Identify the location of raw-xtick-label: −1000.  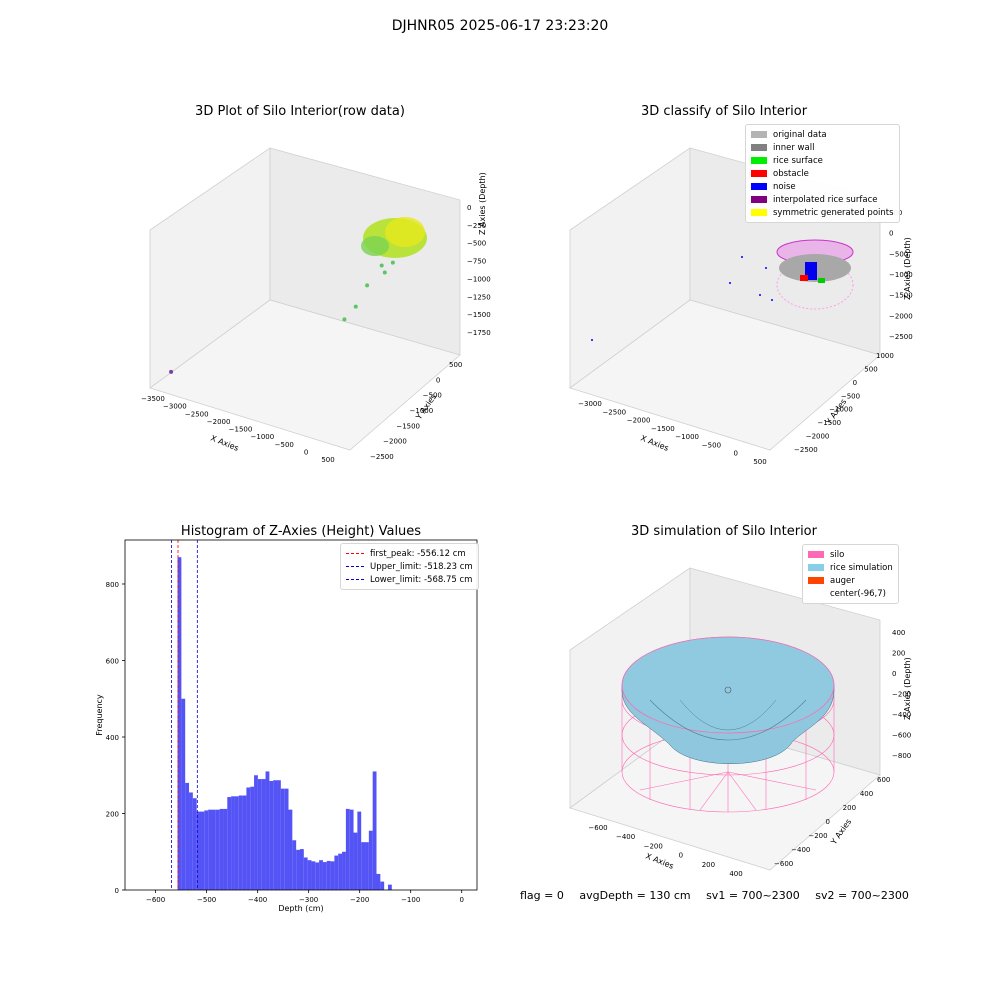
(263, 437).